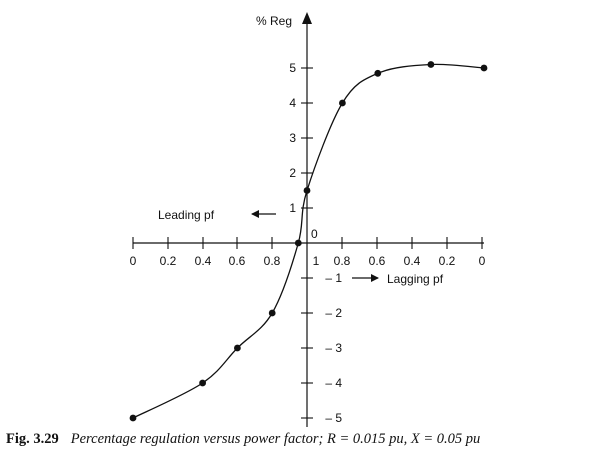  What do you see at coordinates (333, 383) in the screenshot?
I see `y-tick-label-neg4: – 4` at bounding box center [333, 383].